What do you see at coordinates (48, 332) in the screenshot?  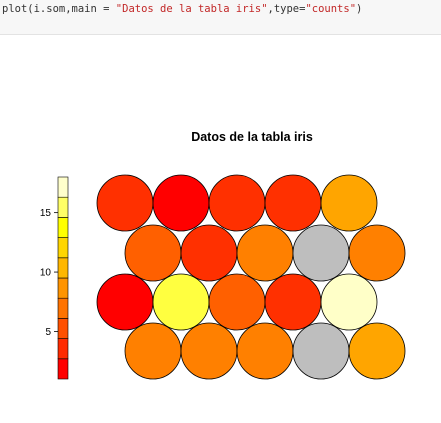 I see `colorbar-tick-label: 5` at bounding box center [48, 332].